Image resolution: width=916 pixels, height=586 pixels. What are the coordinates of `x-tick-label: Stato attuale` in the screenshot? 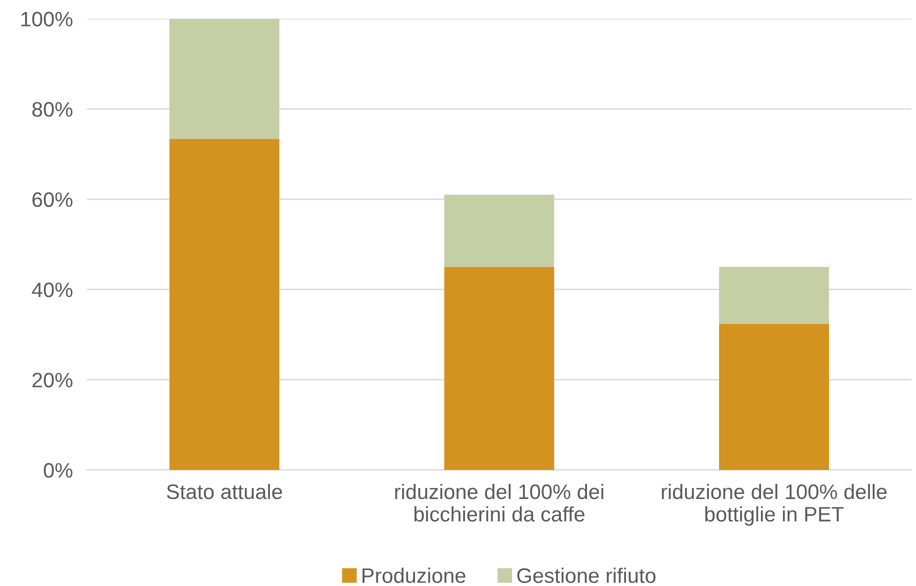 It's located at (224, 492).